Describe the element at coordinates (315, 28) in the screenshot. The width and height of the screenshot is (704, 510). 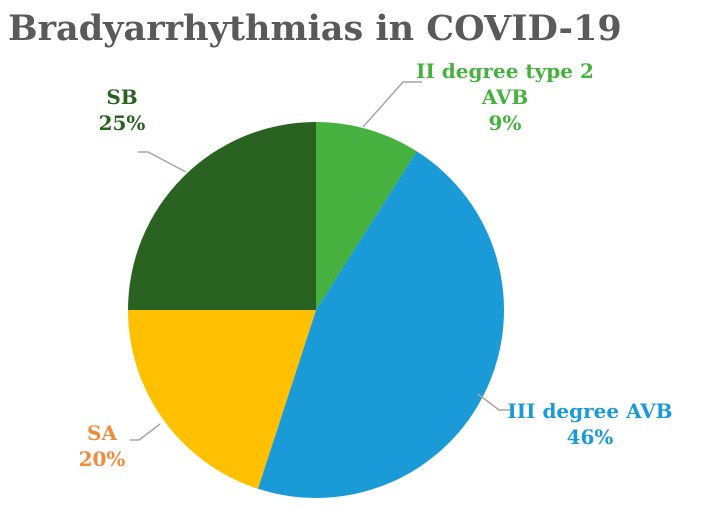
I see `chart-title: Bradyarrhythmias in COVID-19` at that location.